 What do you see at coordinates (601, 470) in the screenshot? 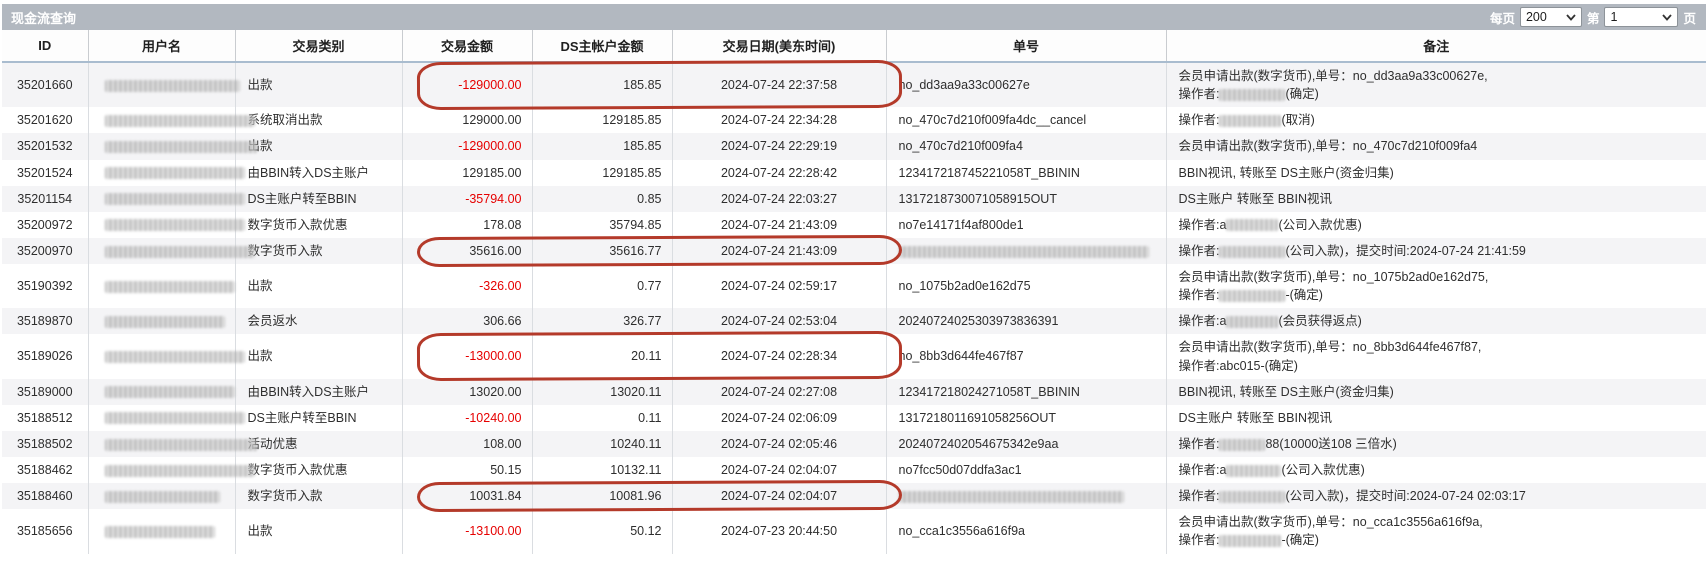
I see `cell-ds: 10132.11` at bounding box center [601, 470].